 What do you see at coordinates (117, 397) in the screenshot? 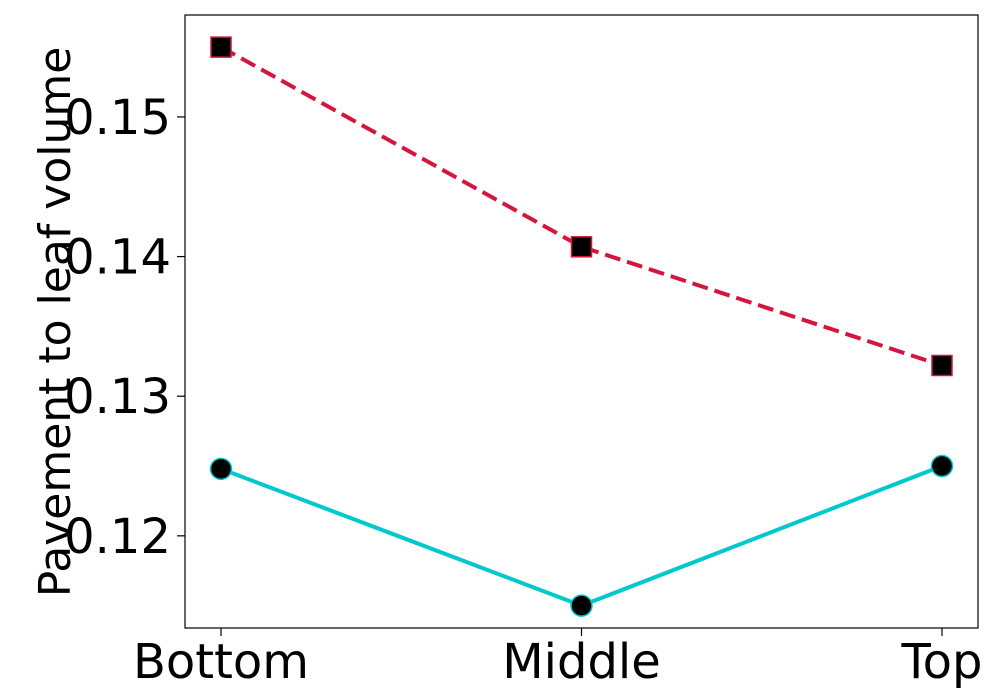
I see `y-tick-label: 0.13` at bounding box center [117, 397].